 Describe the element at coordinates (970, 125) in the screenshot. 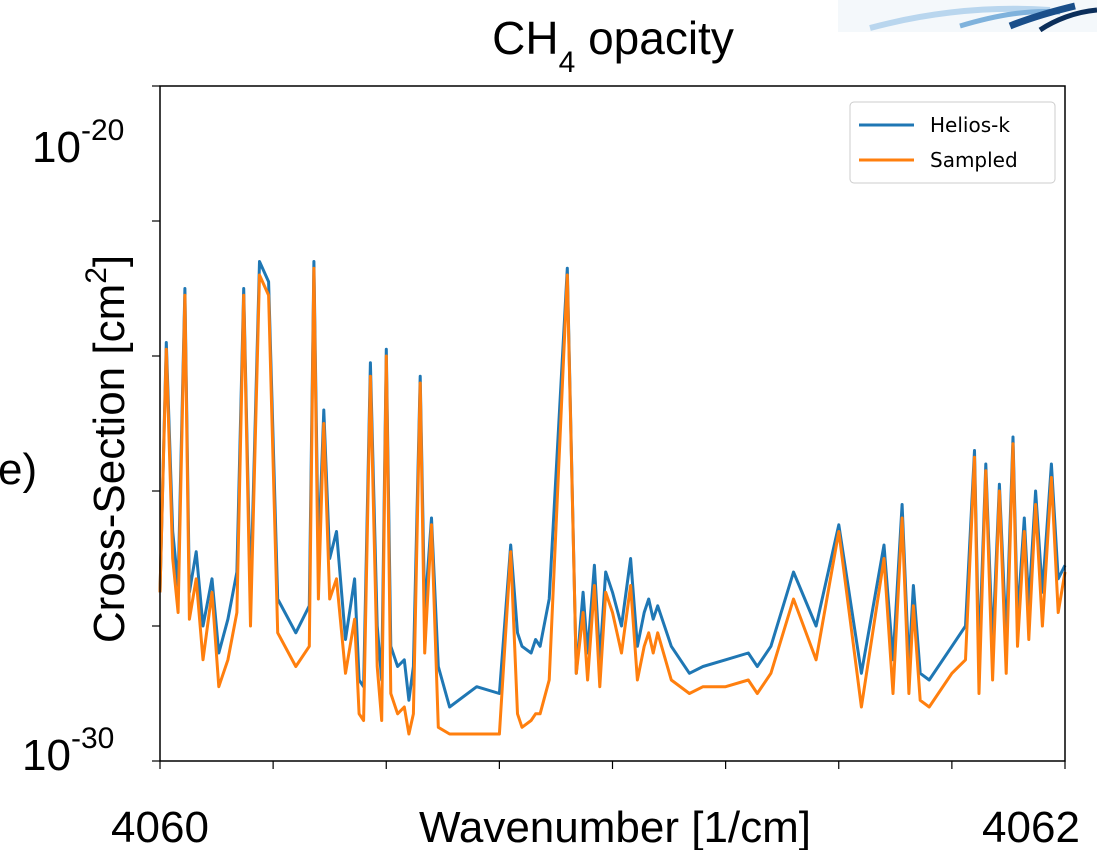

I see `legend-label-helios-k: Helios-k` at that location.